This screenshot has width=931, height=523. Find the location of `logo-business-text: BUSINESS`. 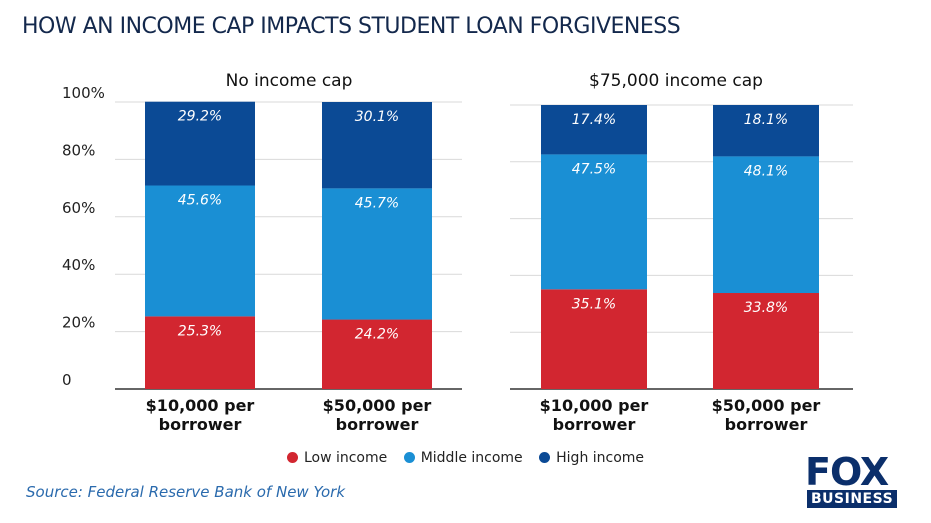

logo-business-text: BUSINESS is located at coordinates (852, 499).